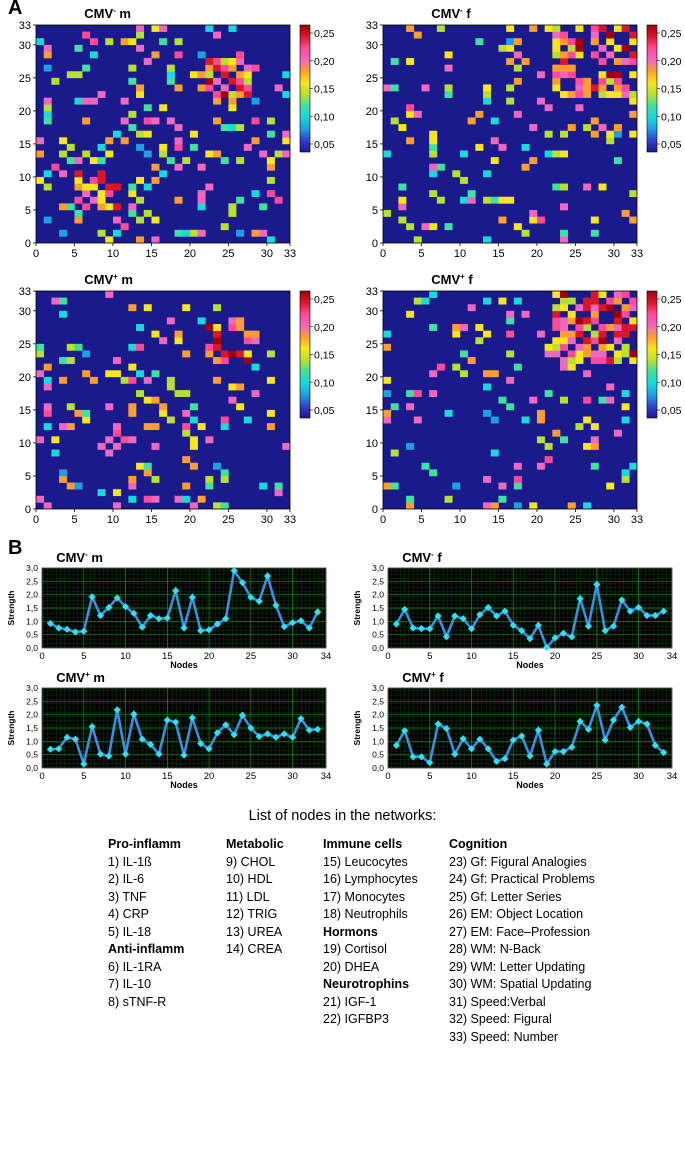 This screenshot has height=1166, width=685. What do you see at coordinates (184, 608) in the screenshot?
I see `plot-frame` at bounding box center [184, 608].